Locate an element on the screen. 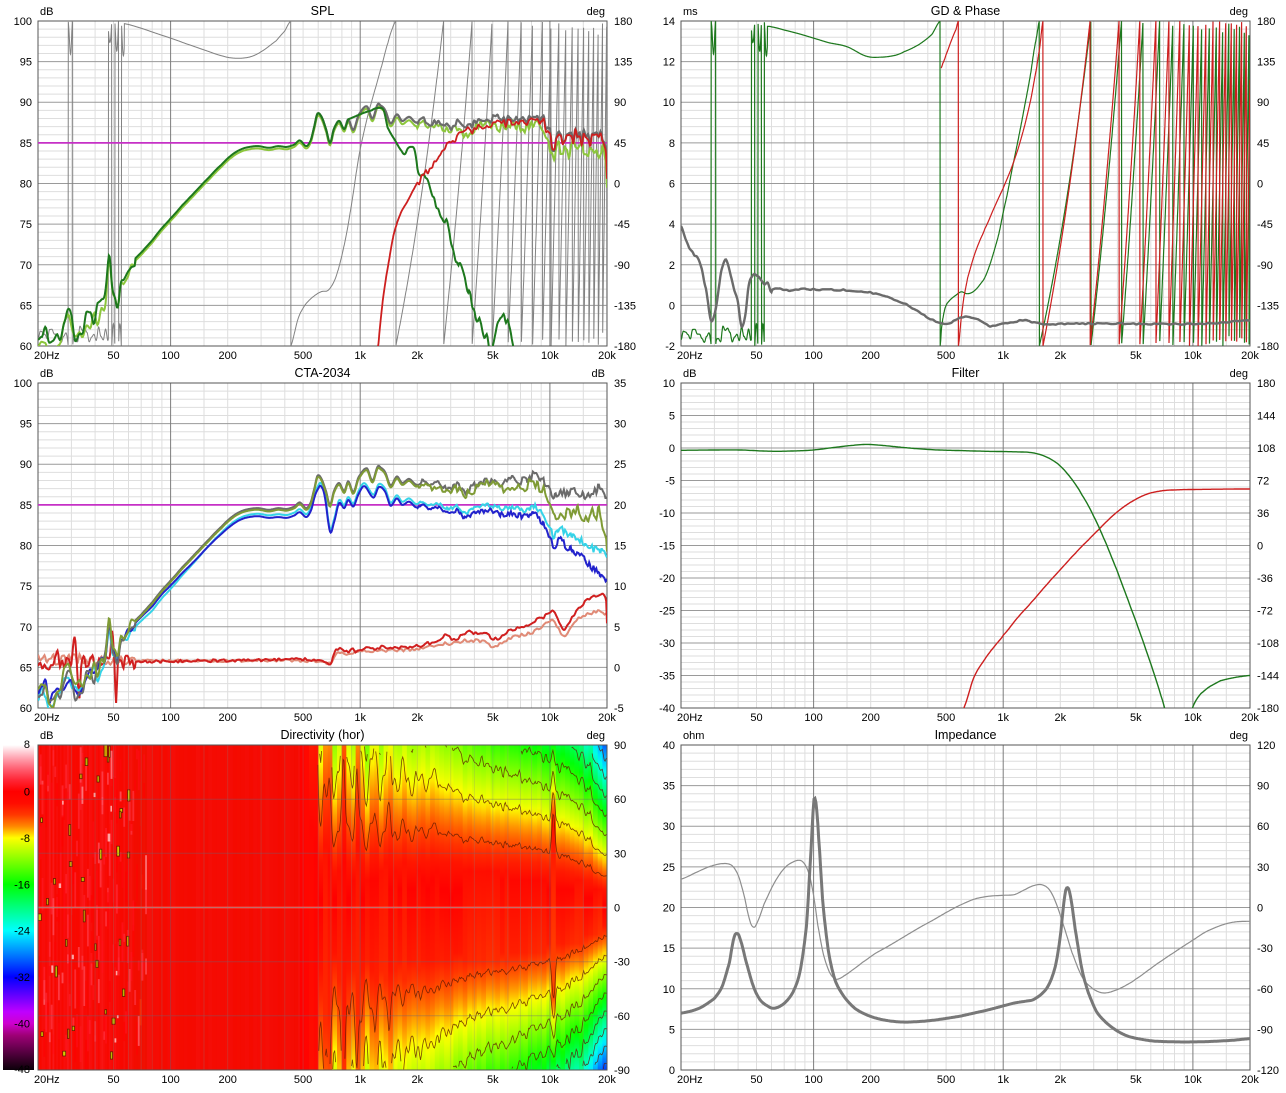 This screenshot has width=1286, height=1093. svg-text: -32 is located at coordinates (22, 978).